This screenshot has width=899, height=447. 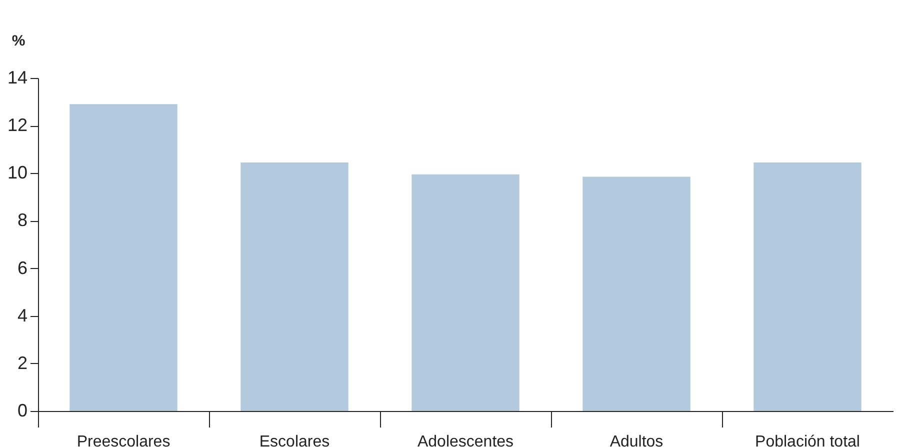 What do you see at coordinates (17, 78) in the screenshot?
I see `y-tick-label: 14` at bounding box center [17, 78].